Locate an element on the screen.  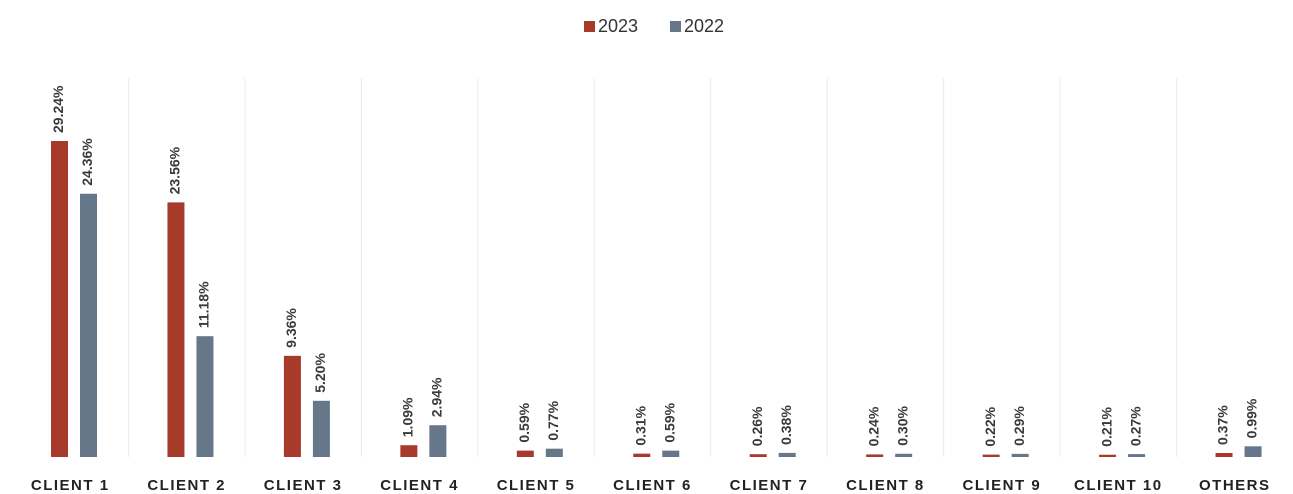
value-label: 0.77% is located at coordinates (553, 420).